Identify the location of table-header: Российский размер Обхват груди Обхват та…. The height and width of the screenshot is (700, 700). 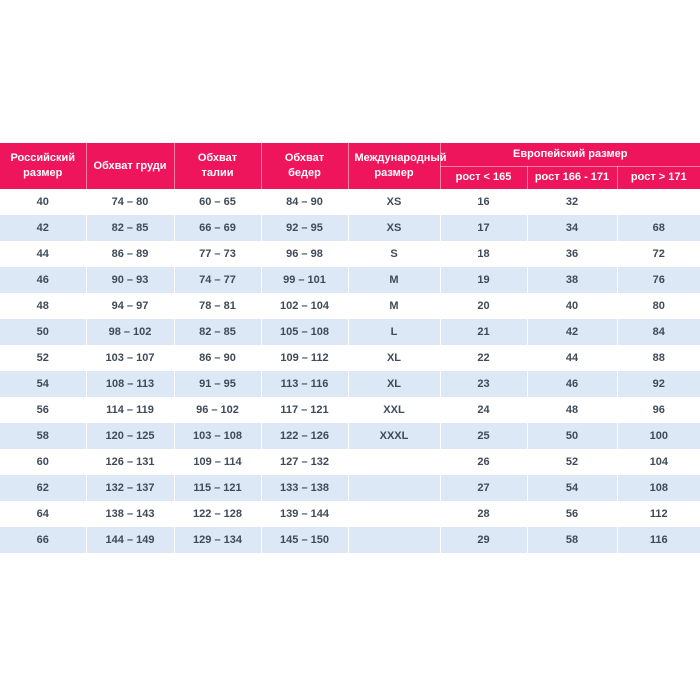
(350, 166).